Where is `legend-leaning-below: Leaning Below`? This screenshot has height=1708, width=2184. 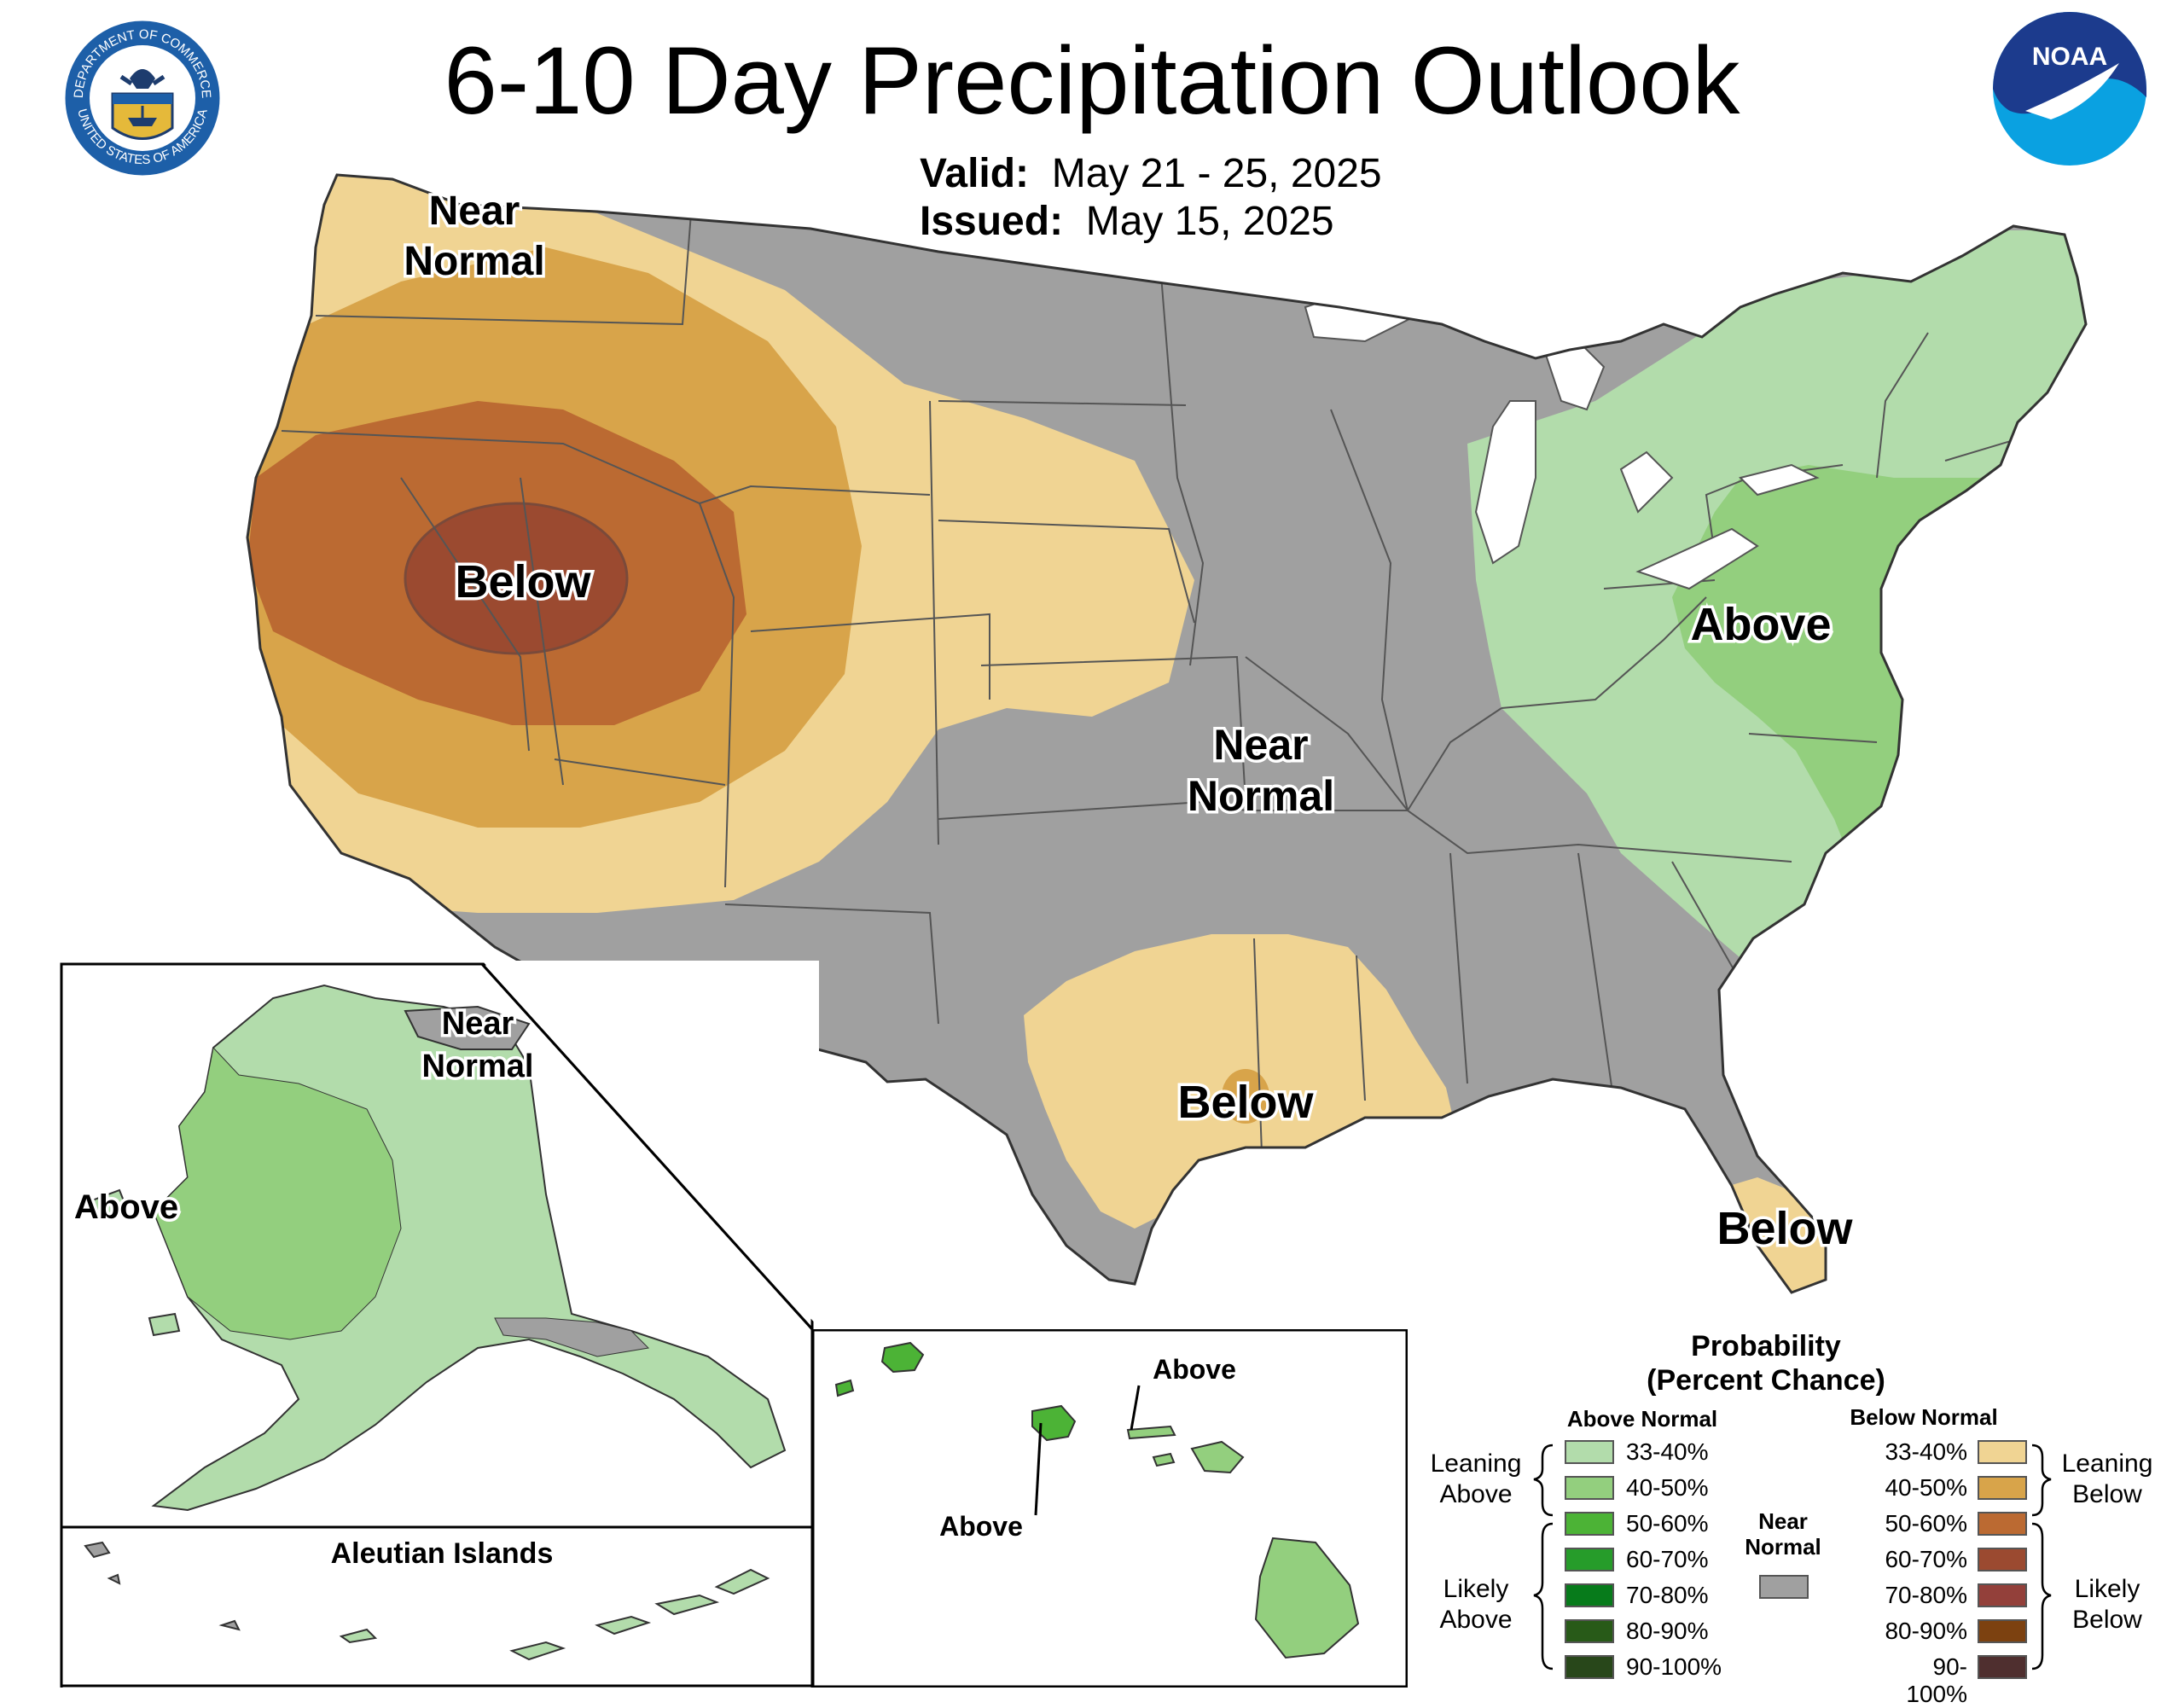 legend-leaning-below: Leaning Below is located at coordinates (2108, 1479).